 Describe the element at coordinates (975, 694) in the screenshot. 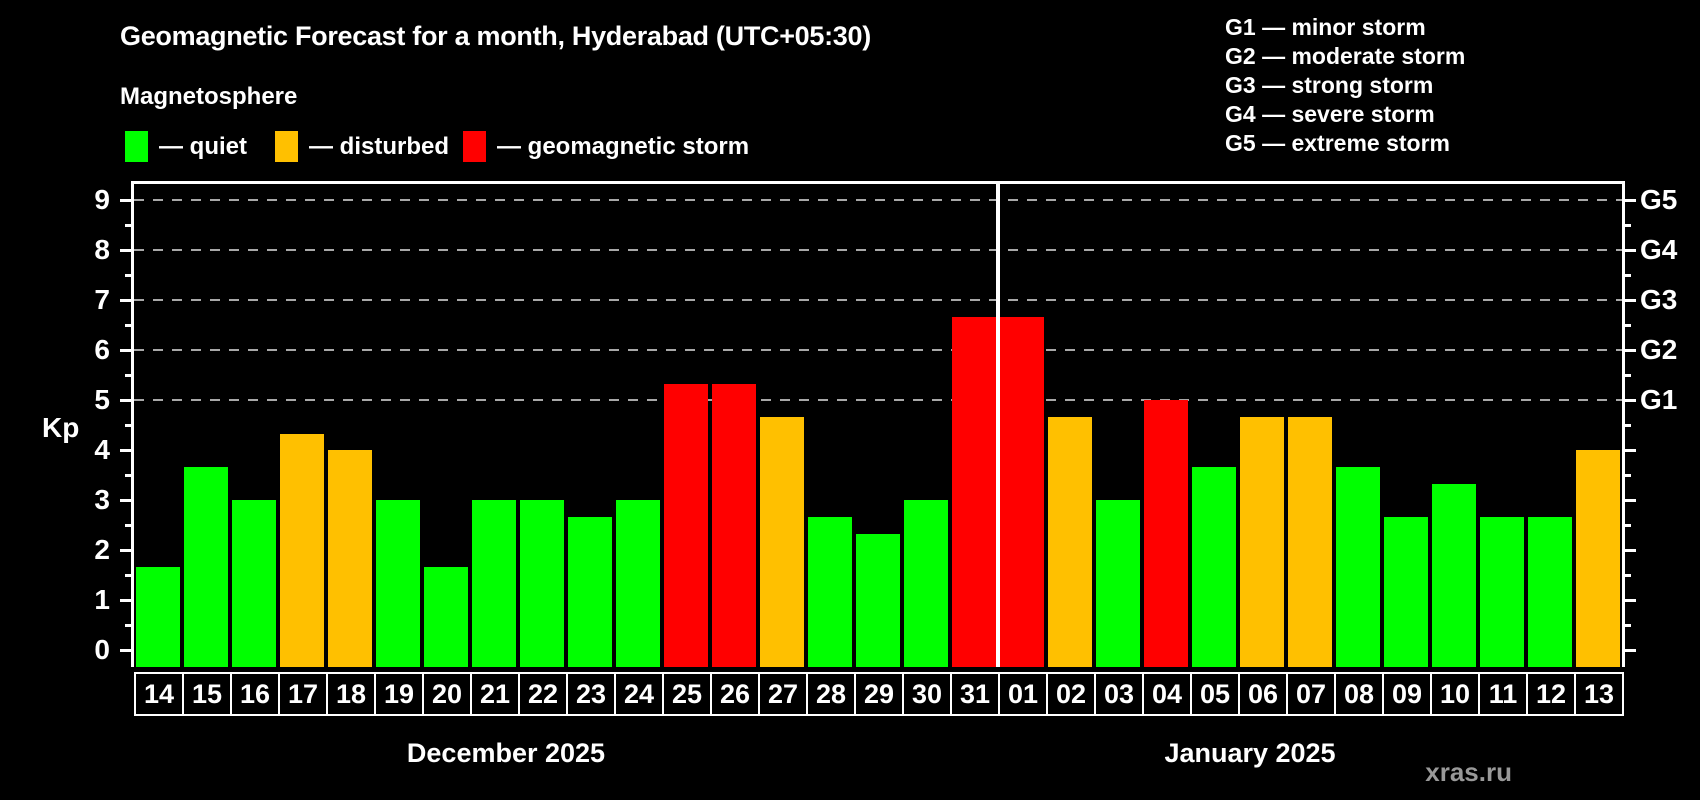

I see `day-label-31: 31` at that location.